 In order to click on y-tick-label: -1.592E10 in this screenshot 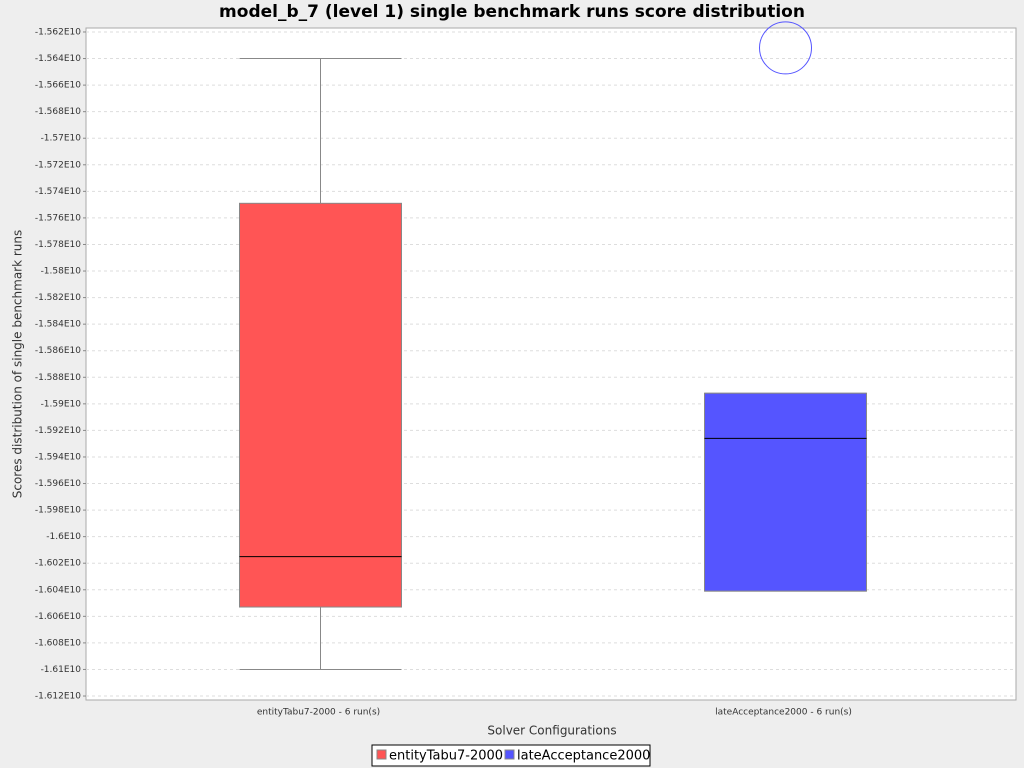, I will do `click(58, 431)`.